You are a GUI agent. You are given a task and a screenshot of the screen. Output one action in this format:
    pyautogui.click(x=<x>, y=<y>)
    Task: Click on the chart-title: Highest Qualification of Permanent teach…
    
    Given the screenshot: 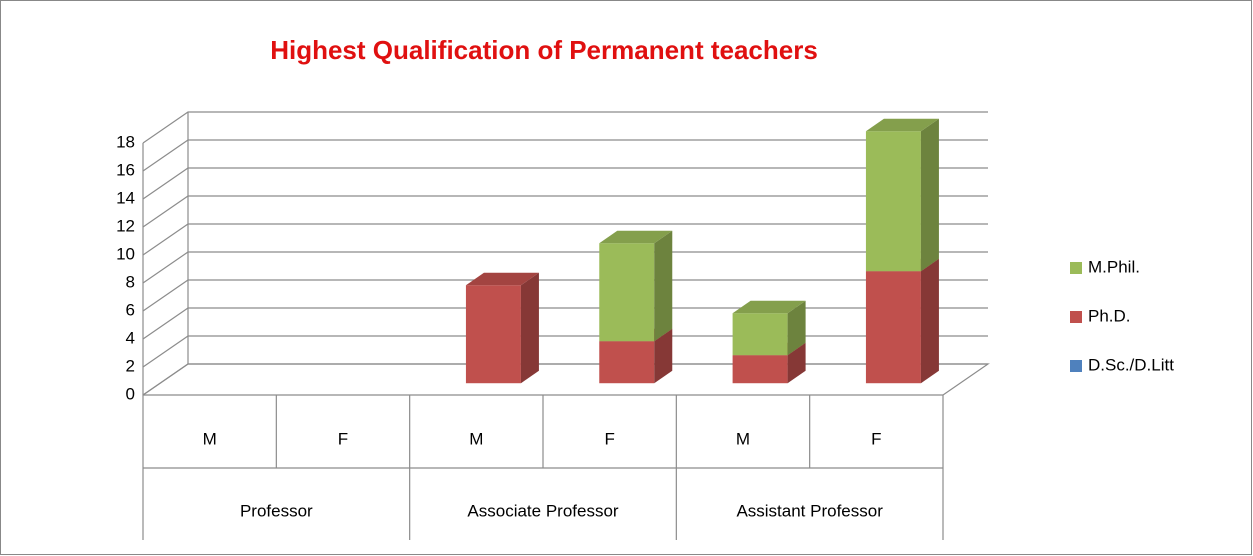 What is the action you would take?
    pyautogui.click(x=544, y=50)
    